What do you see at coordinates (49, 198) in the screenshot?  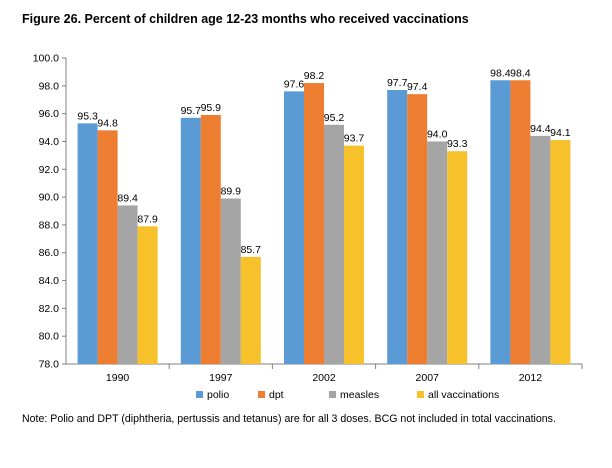 I see `y-tick-label: 90.0` at bounding box center [49, 198].